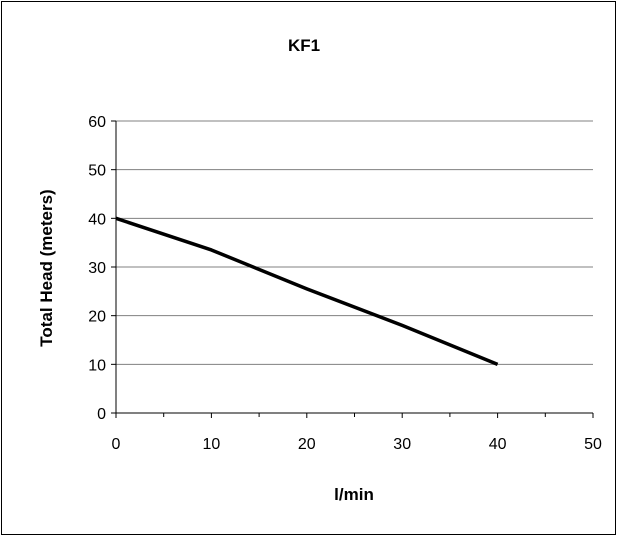 The width and height of the screenshot is (617, 536). What do you see at coordinates (498, 444) in the screenshot?
I see `x-tick-label: 40` at bounding box center [498, 444].